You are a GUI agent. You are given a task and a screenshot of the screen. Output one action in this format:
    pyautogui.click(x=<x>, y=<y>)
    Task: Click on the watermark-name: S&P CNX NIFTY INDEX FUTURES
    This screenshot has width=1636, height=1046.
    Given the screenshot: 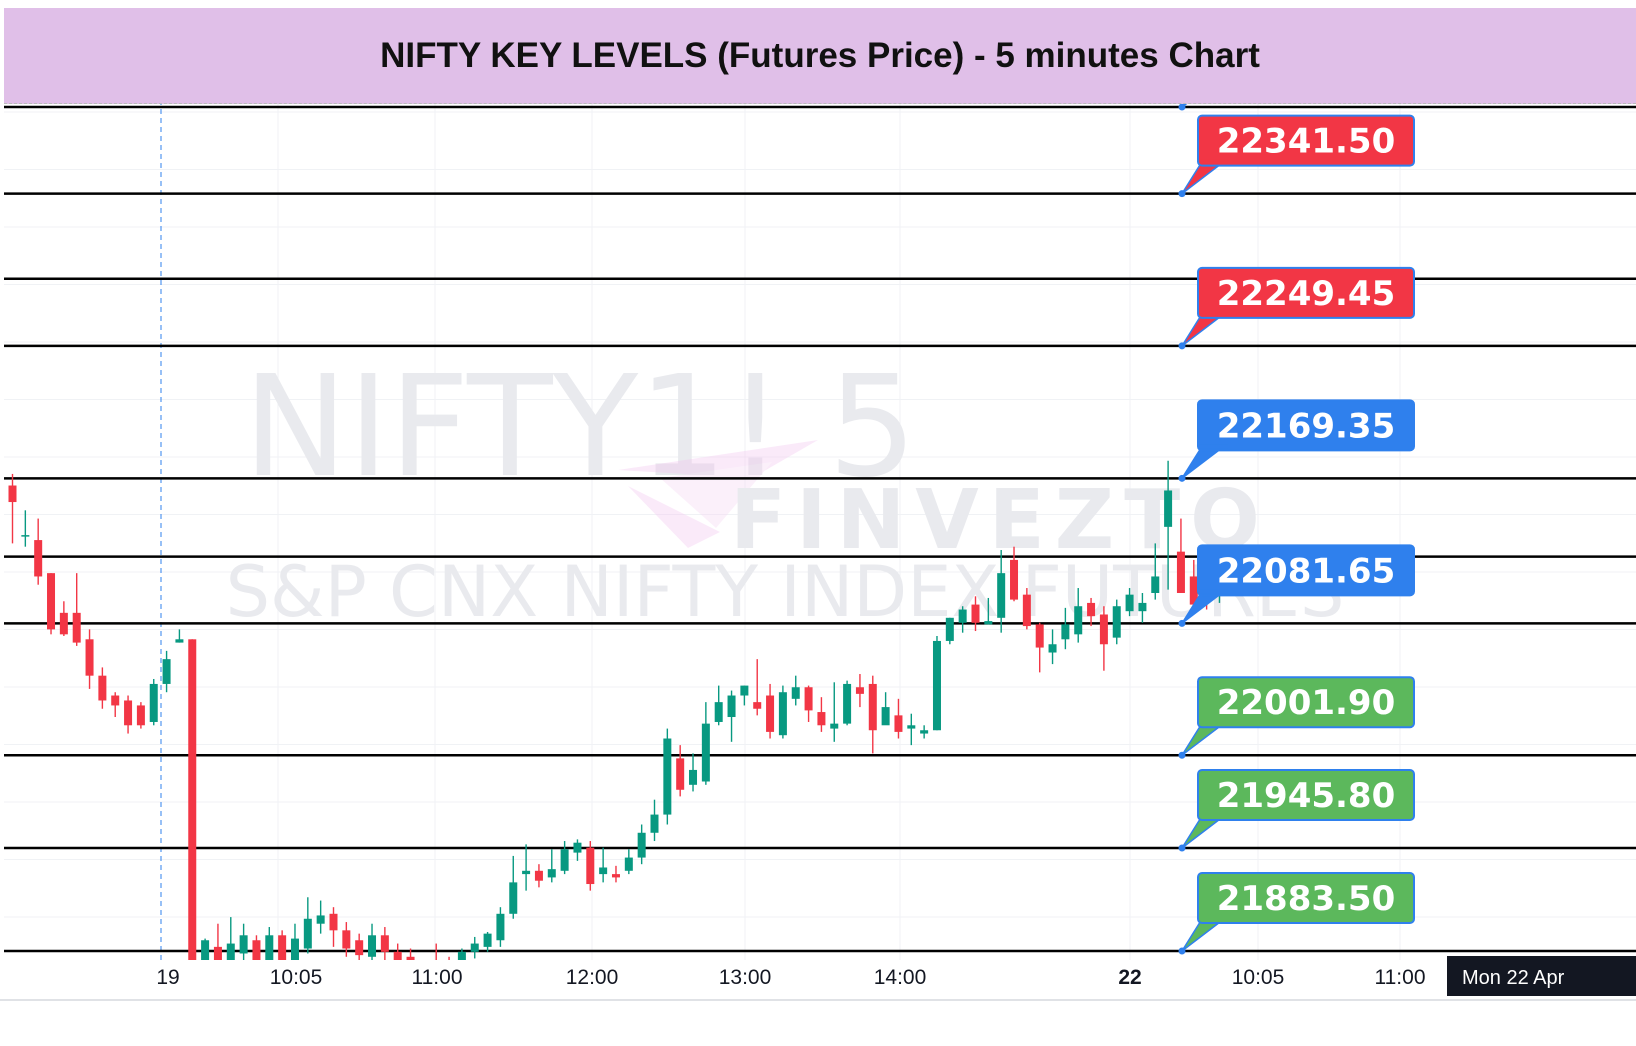 What is the action you would take?
    pyautogui.click(x=785, y=592)
    